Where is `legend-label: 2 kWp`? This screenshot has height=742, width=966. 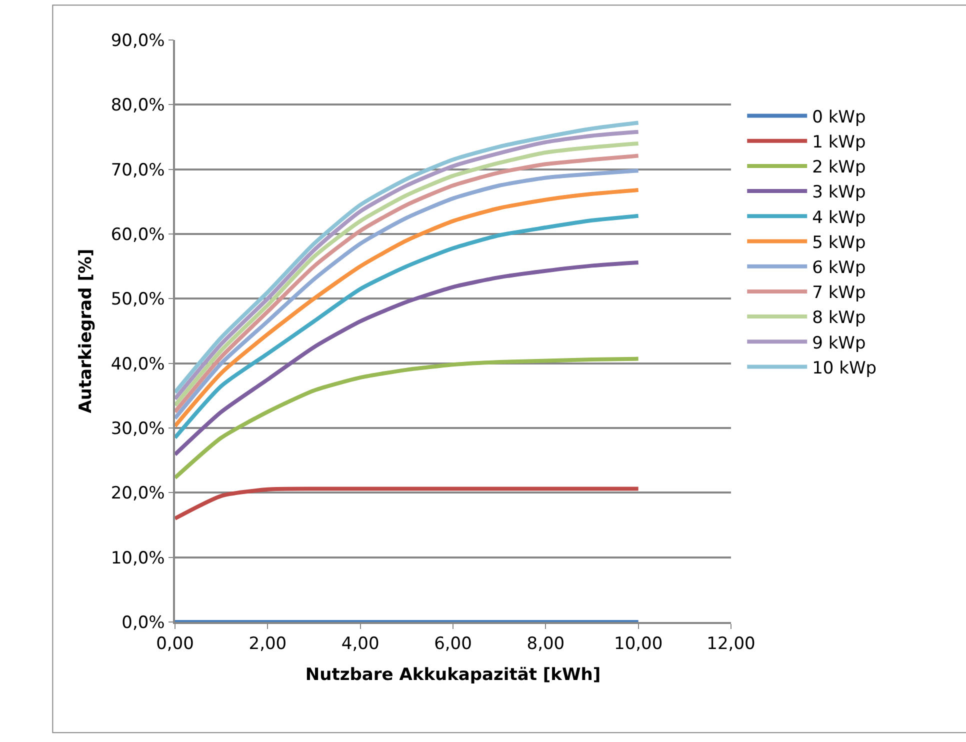 legend-label: 2 kWp is located at coordinates (839, 168).